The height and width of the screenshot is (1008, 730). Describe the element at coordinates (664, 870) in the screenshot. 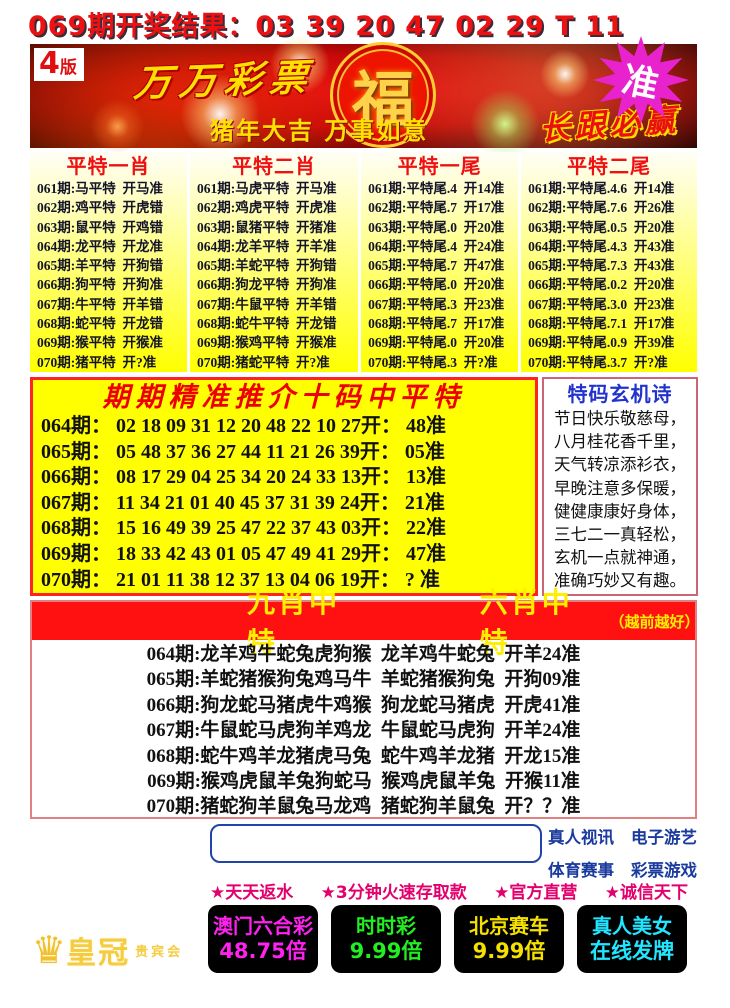

I see `link-lottery-games: 彩票游戏` at that location.